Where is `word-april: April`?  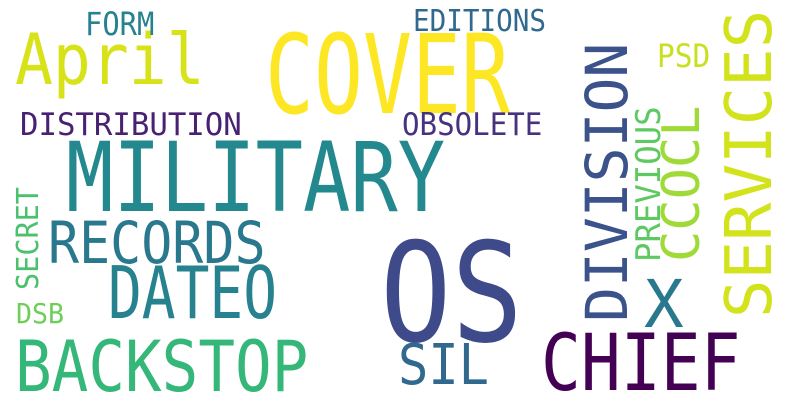
word-april: April is located at coordinates (110, 60).